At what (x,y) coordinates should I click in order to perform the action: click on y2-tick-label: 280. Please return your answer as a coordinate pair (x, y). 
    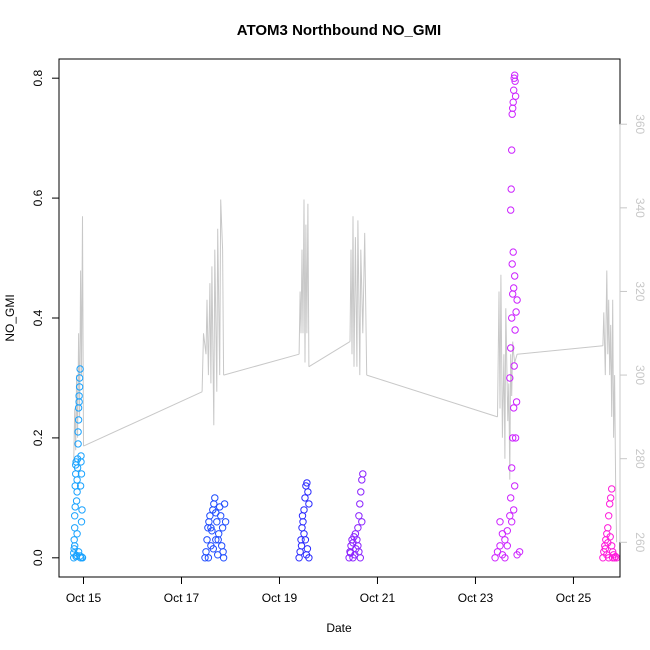
    Looking at the image, I should click on (640, 459).